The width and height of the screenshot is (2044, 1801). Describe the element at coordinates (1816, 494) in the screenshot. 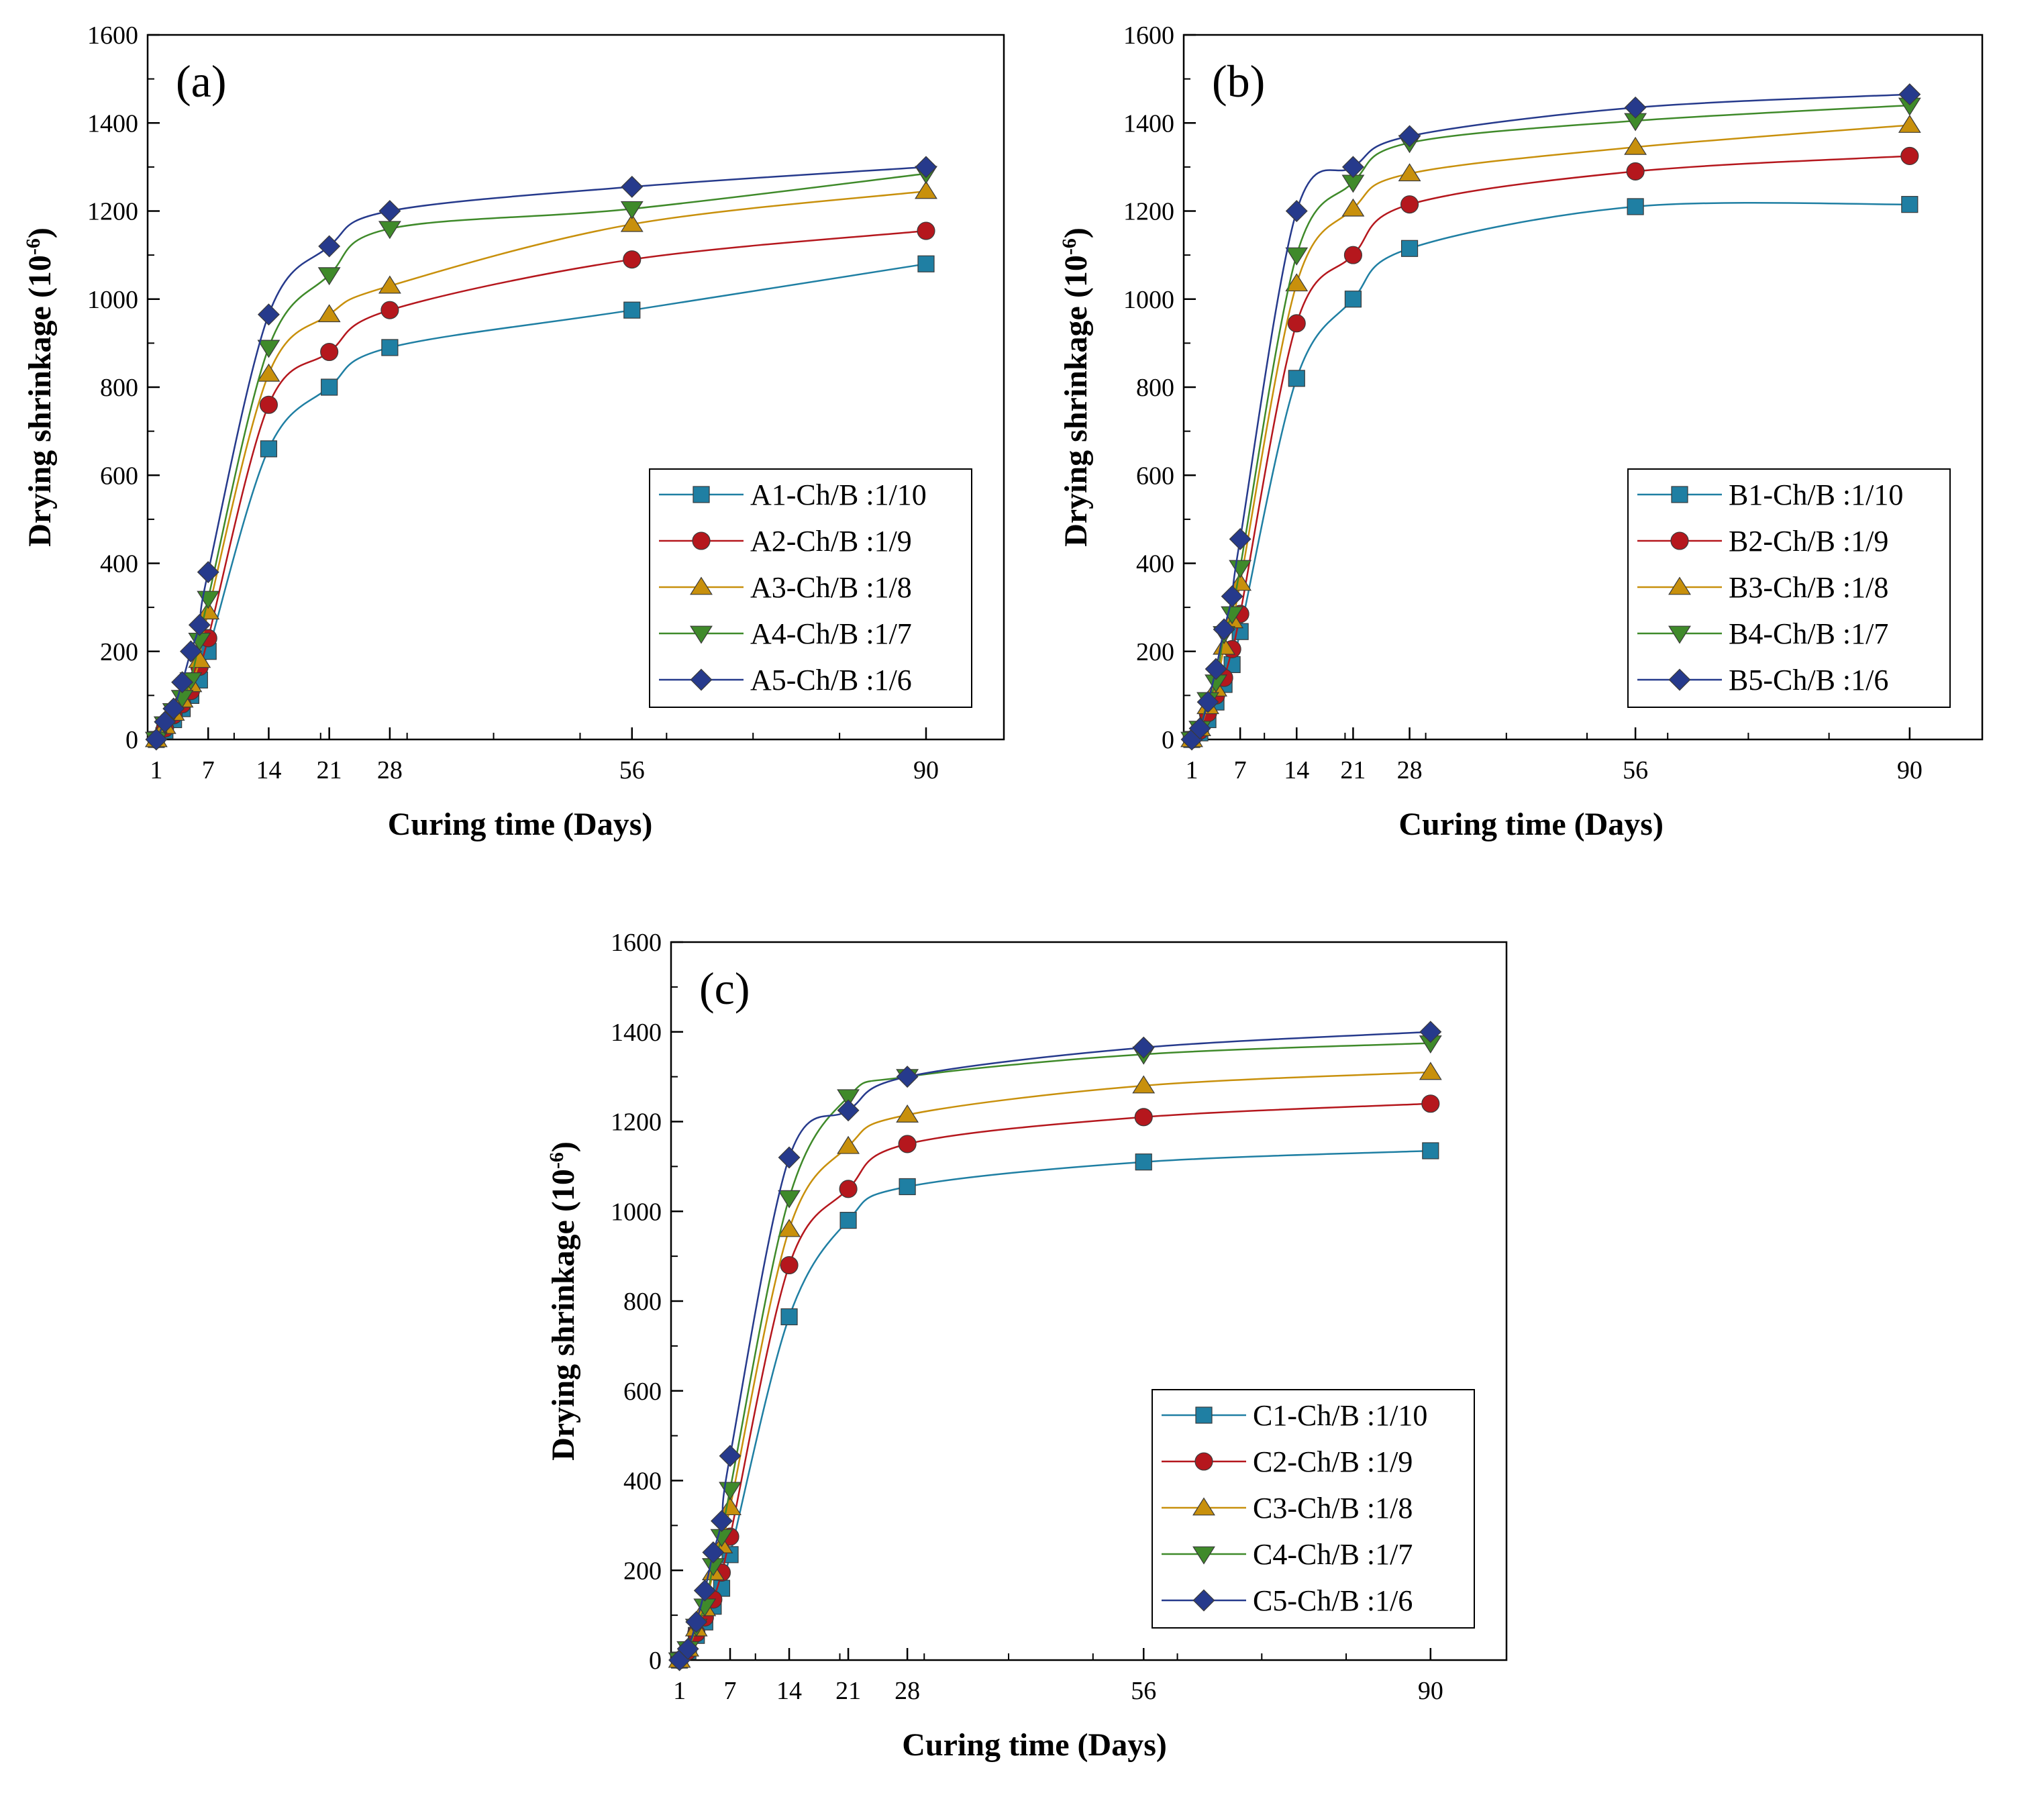

I see `legend-label: B1-Ch/B :1/10` at that location.